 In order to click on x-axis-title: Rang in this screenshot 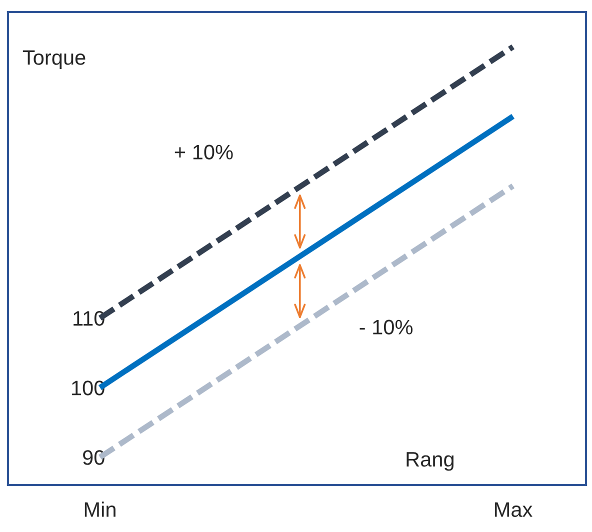, I will do `click(430, 461)`.